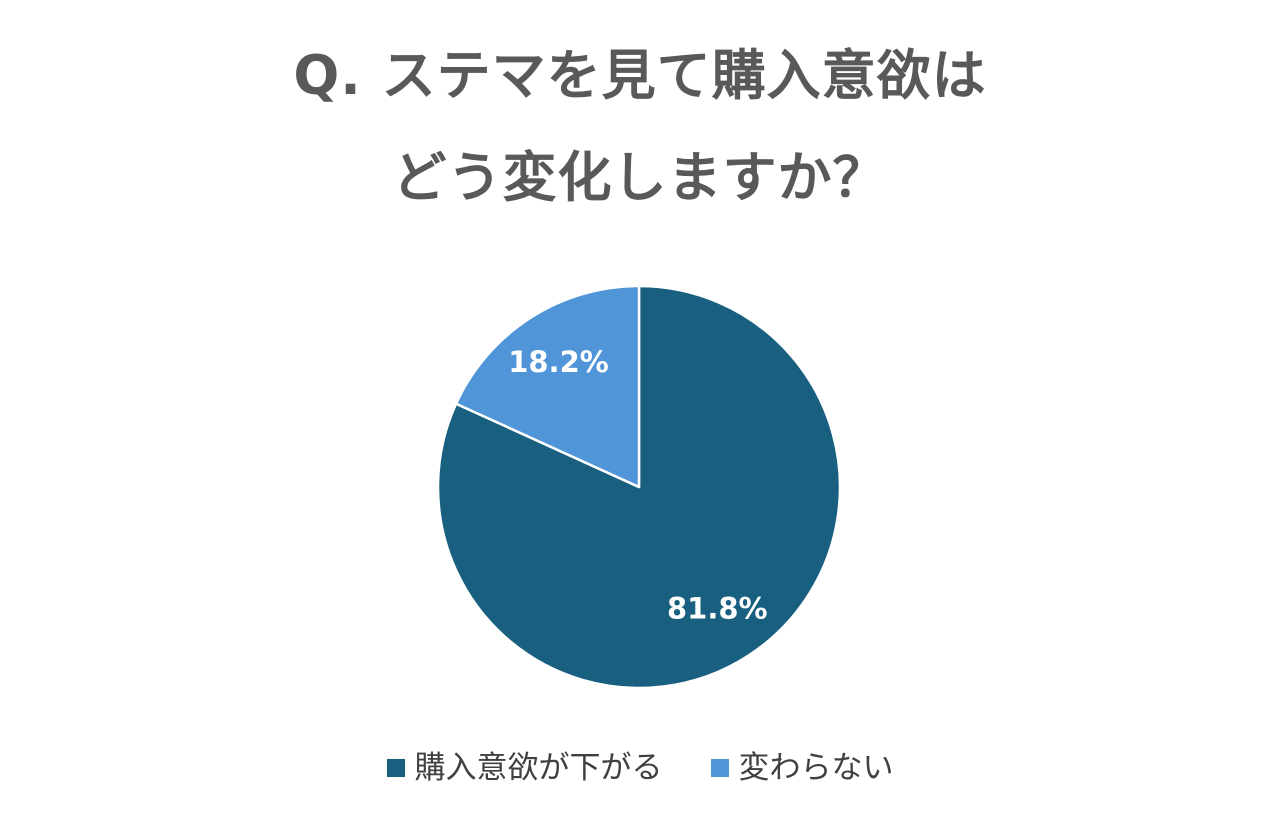 Image resolution: width=1280 pixels, height=819 pixels. What do you see at coordinates (640, 75) in the screenshot?
I see `chart-title-line-1: Q. ステマを見て購入意欲は` at bounding box center [640, 75].